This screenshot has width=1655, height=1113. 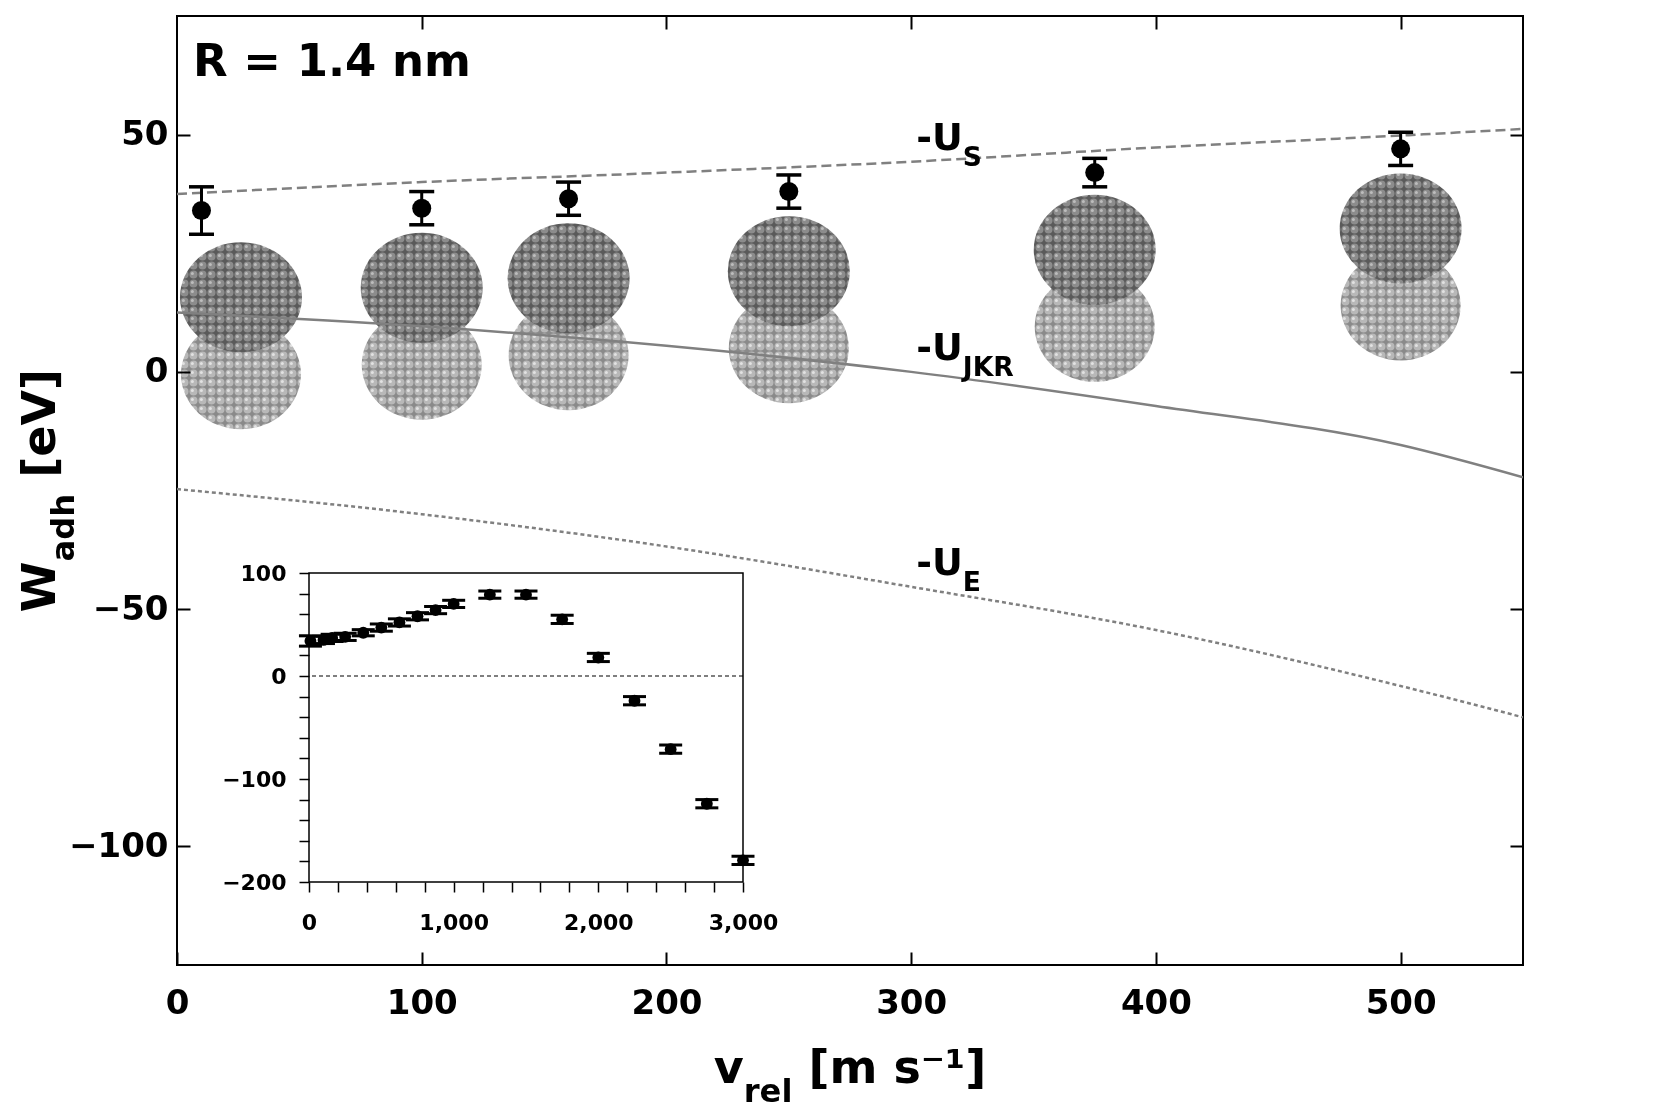 What do you see at coordinates (263, 573) in the screenshot?
I see `y-tick-label: 100` at bounding box center [263, 573].